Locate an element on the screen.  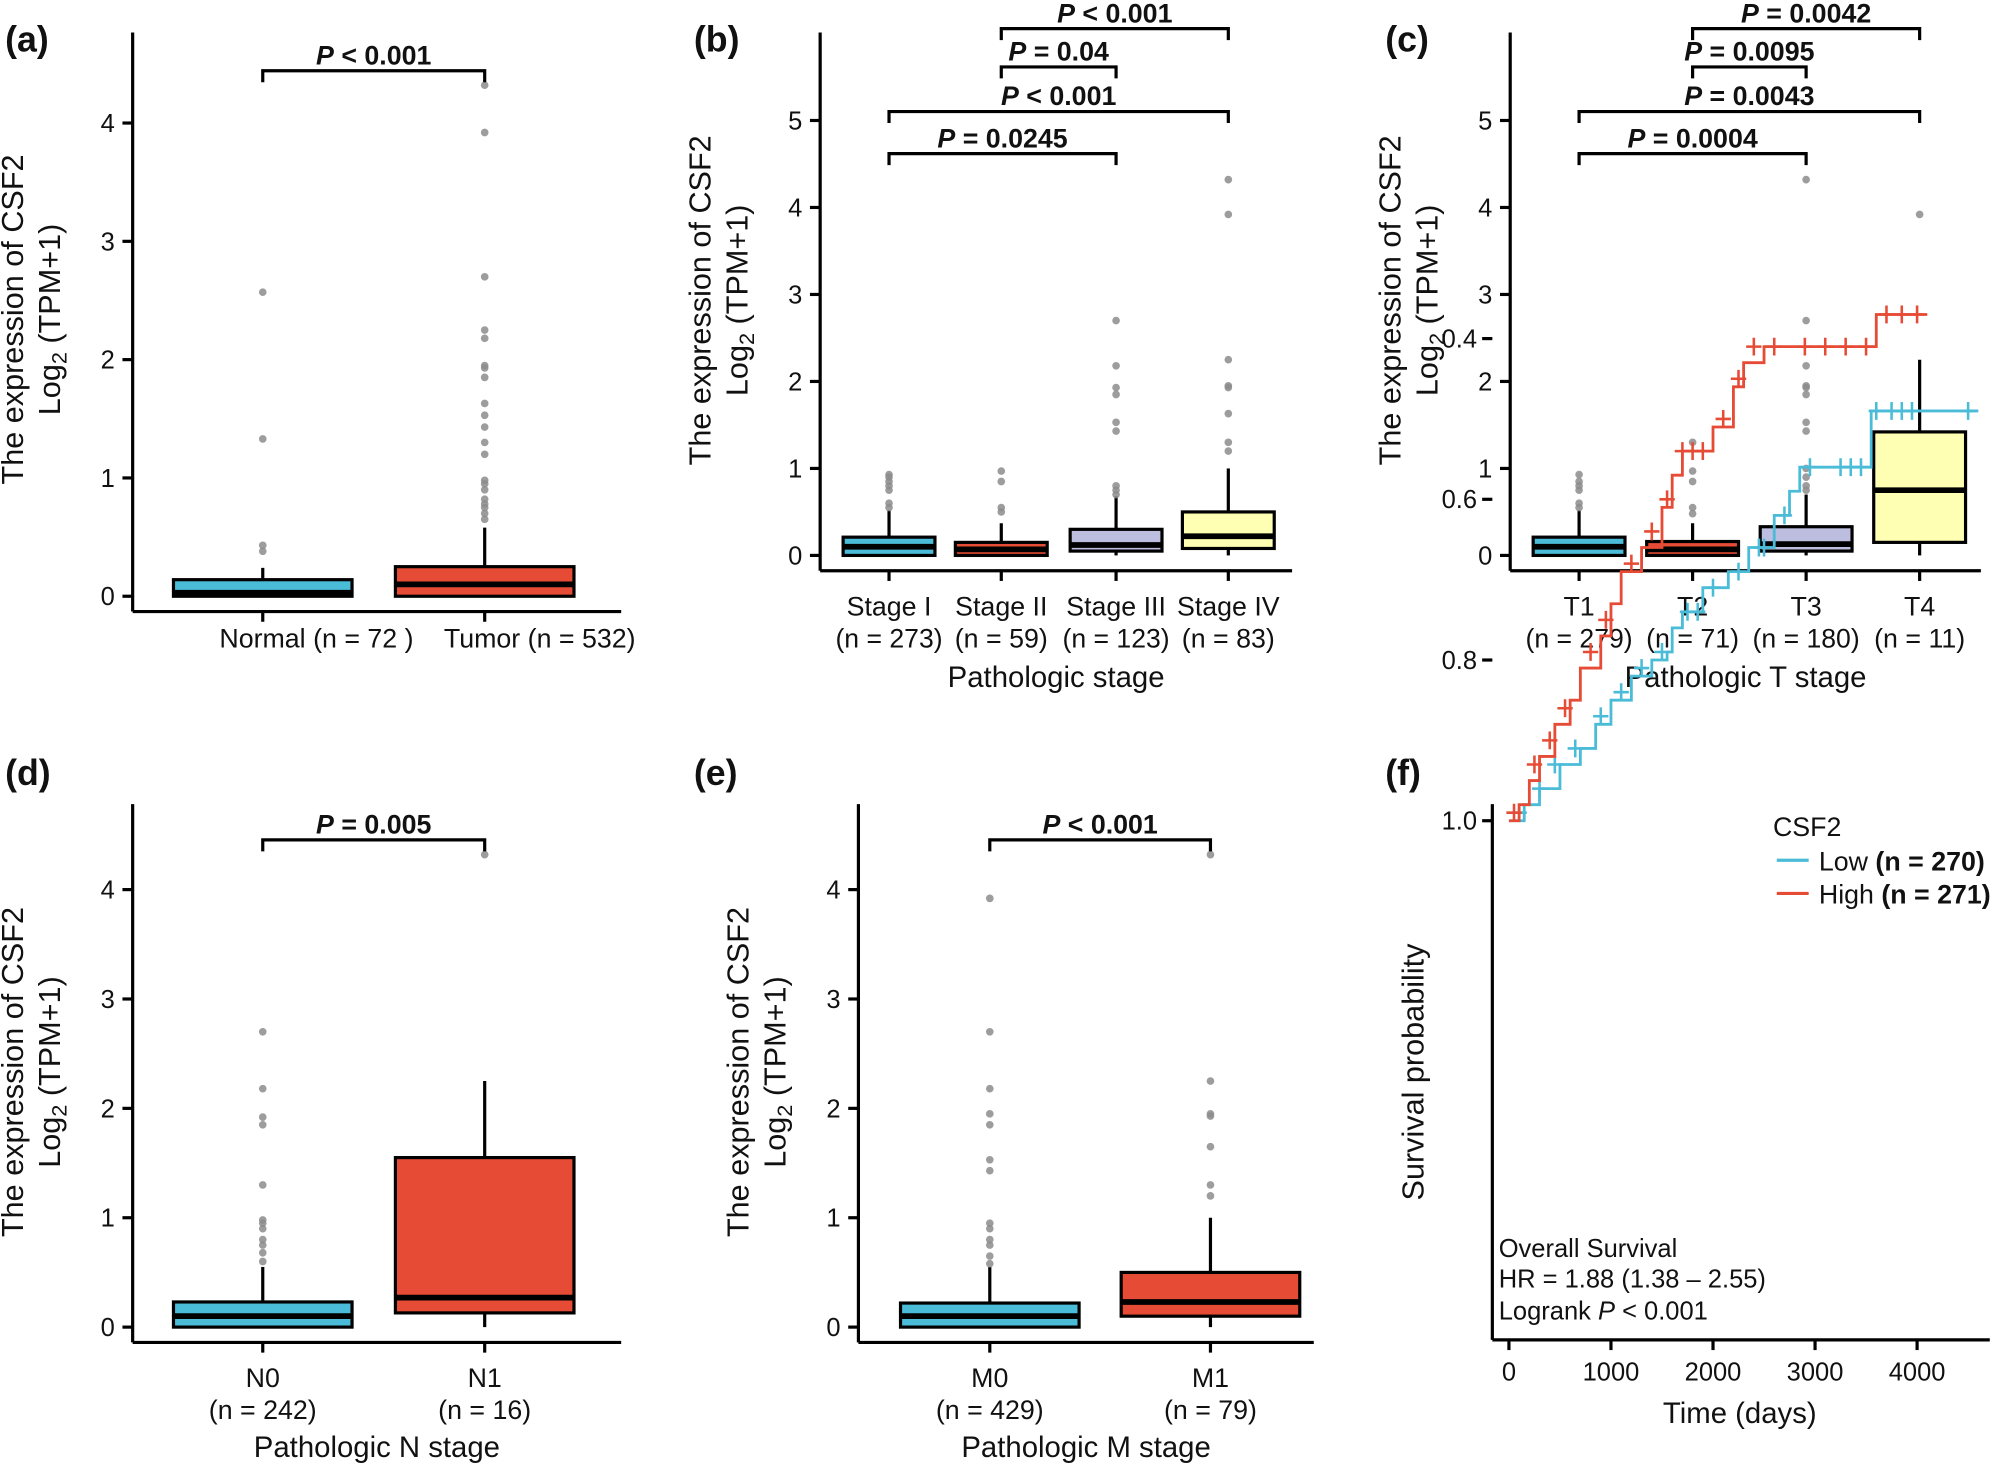
y-tick-label: 1 is located at coordinates (1485, 469).